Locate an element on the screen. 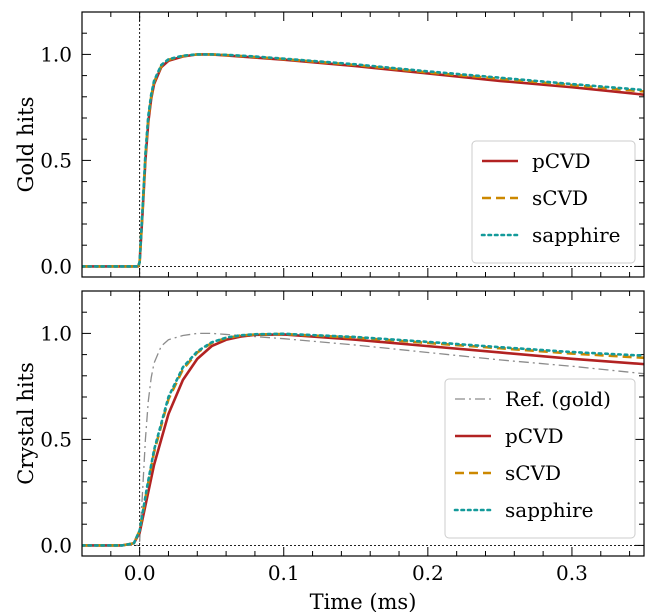 The width and height of the screenshot is (649, 612). legend: Ref. (gold) pCVD sCVD sapphire is located at coordinates (540, 458).